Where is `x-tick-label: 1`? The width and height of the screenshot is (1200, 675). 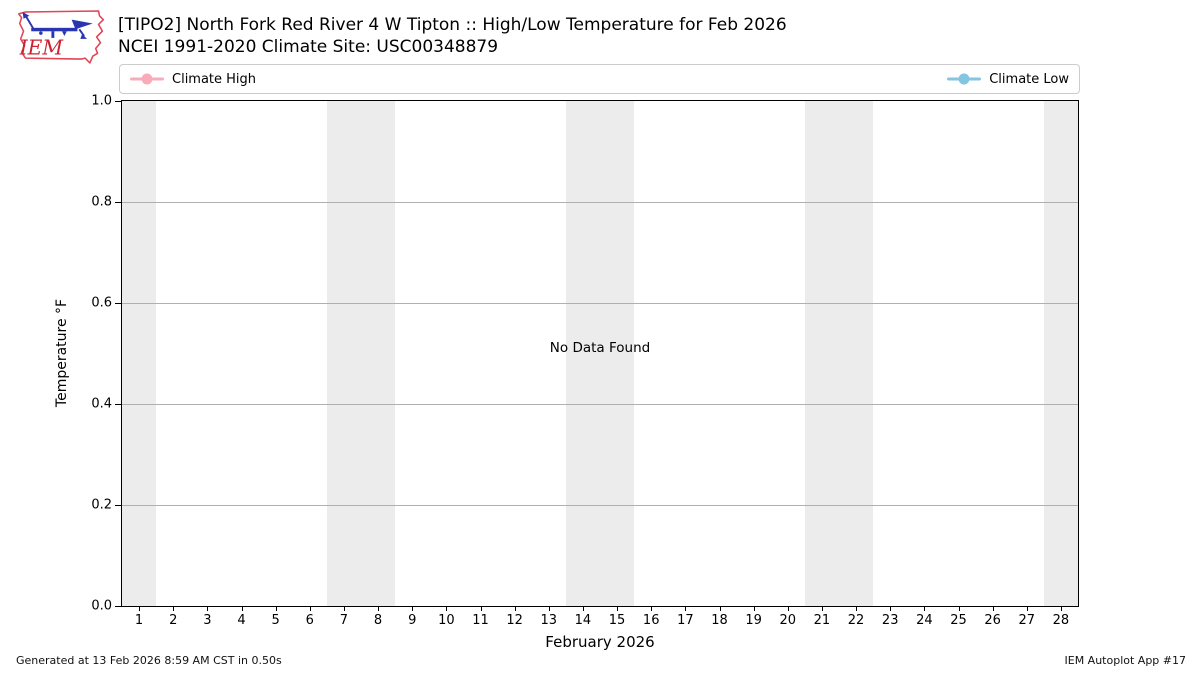
x-tick-label: 1 is located at coordinates (139, 620).